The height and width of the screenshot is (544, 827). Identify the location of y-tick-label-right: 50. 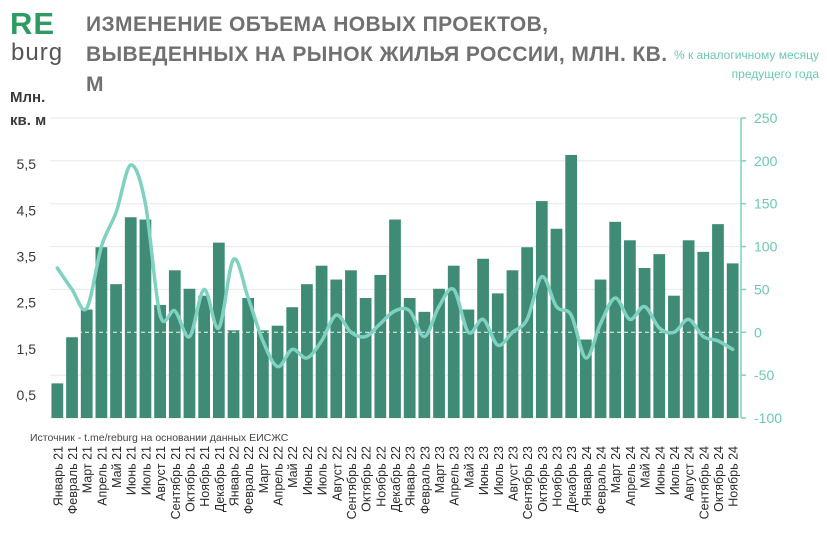
(762, 289).